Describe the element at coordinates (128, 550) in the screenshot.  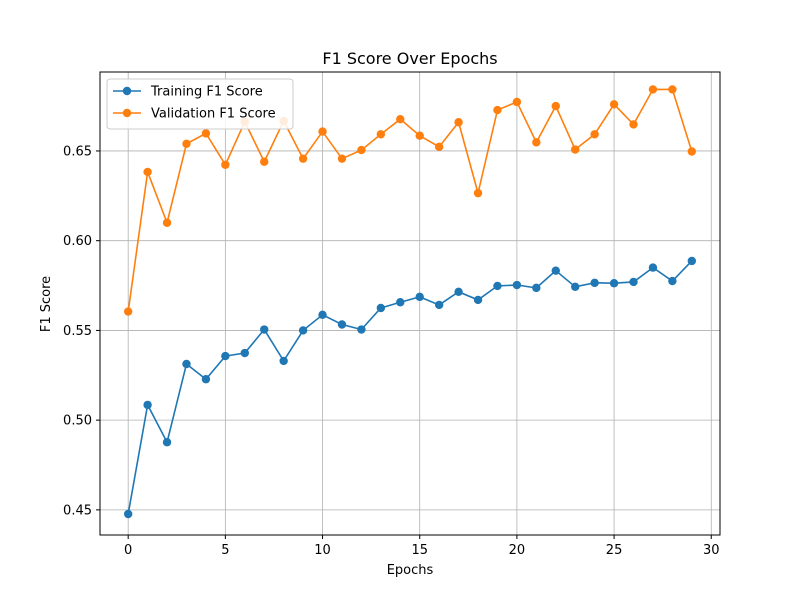
I see `x-tick-label: 0` at that location.